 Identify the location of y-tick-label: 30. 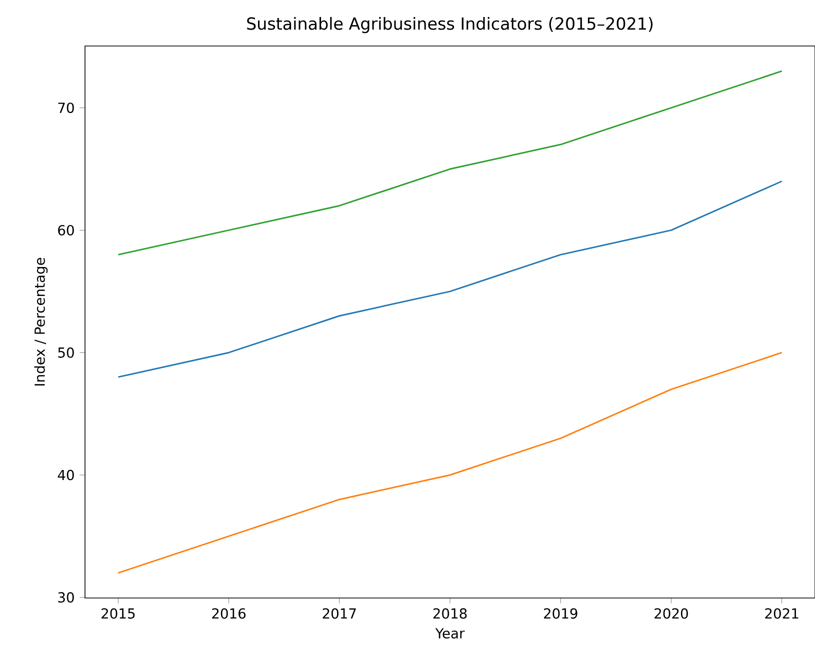
(66, 597).